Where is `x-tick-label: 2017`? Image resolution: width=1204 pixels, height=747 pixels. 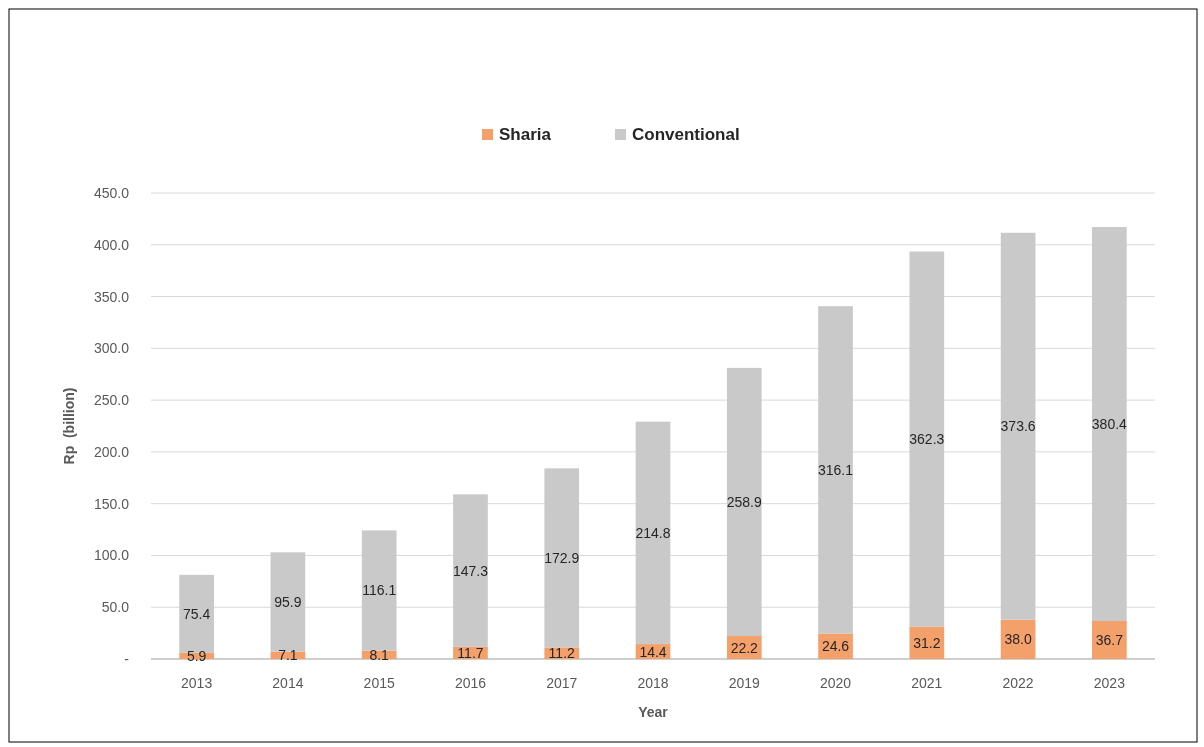
x-tick-label: 2017 is located at coordinates (562, 683).